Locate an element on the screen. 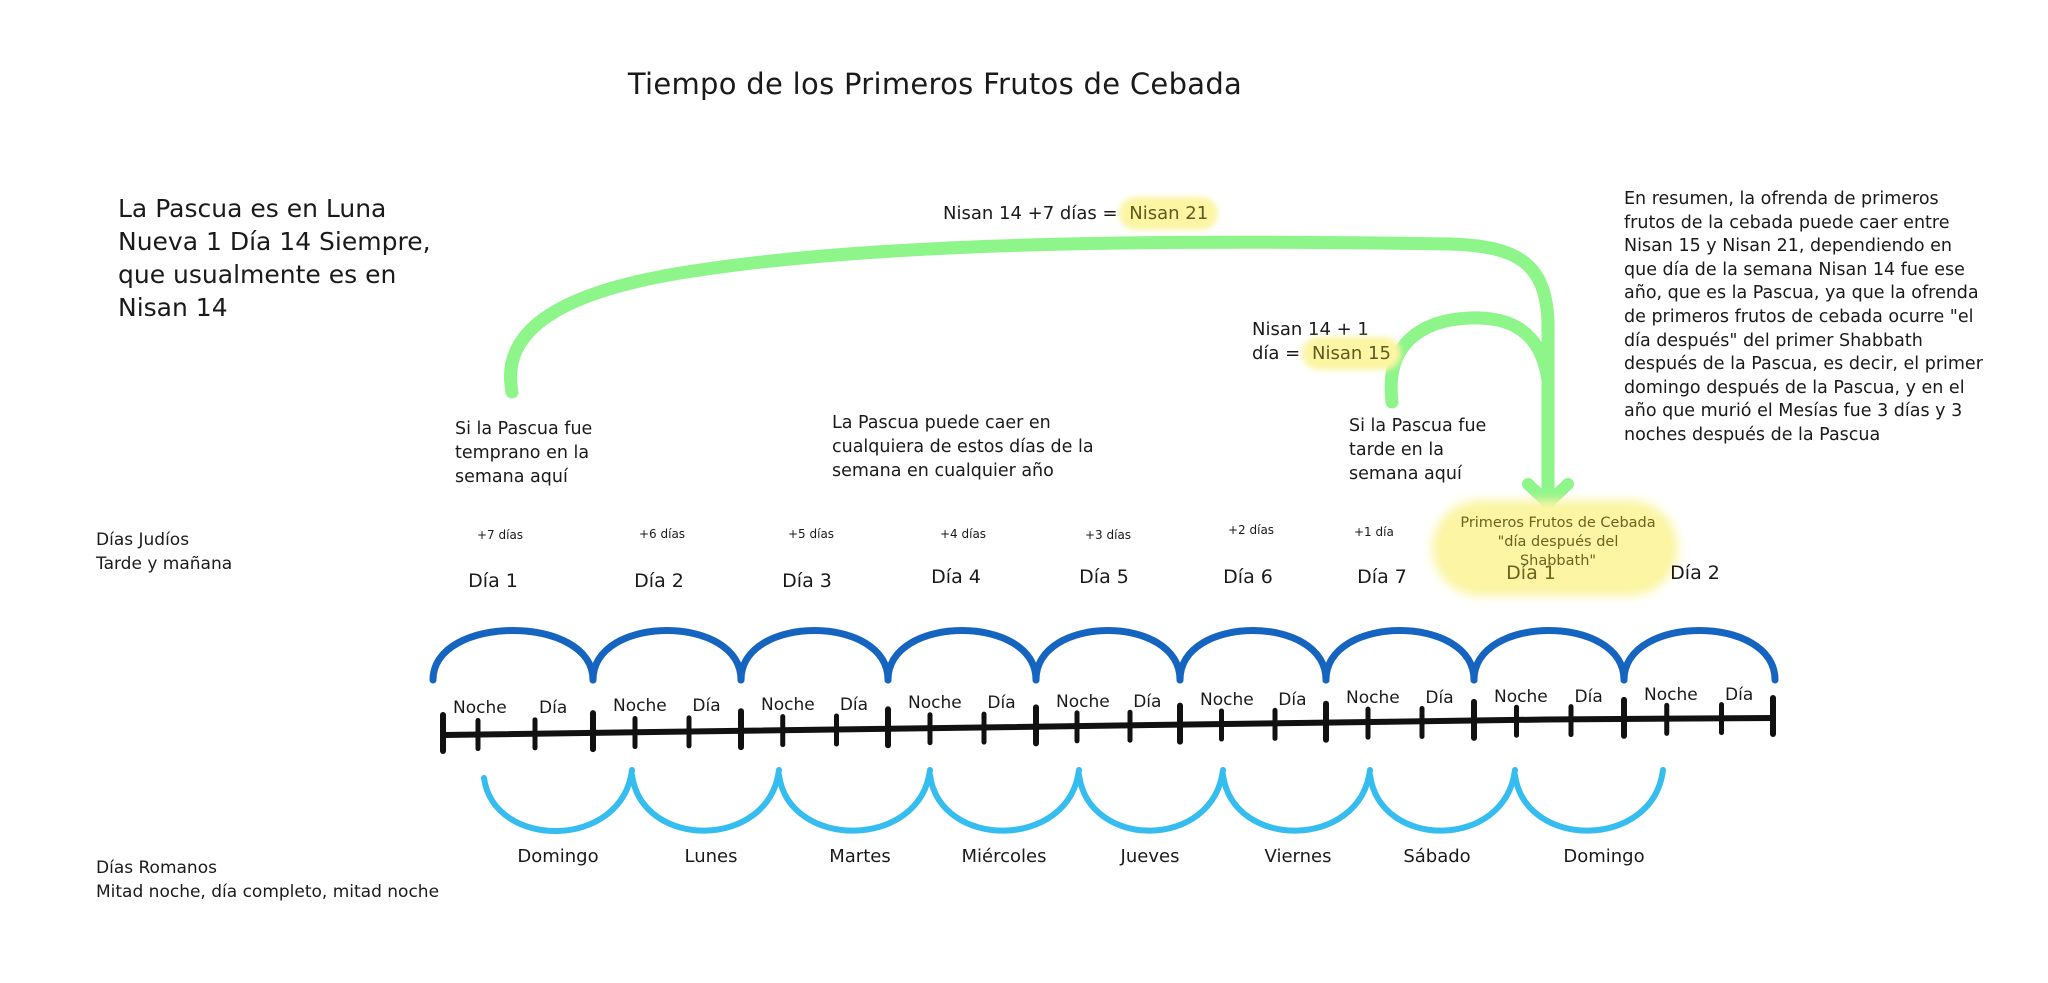 Image resolution: width=2048 pixels, height=983 pixels. timeline-line is located at coordinates (1108, 726).